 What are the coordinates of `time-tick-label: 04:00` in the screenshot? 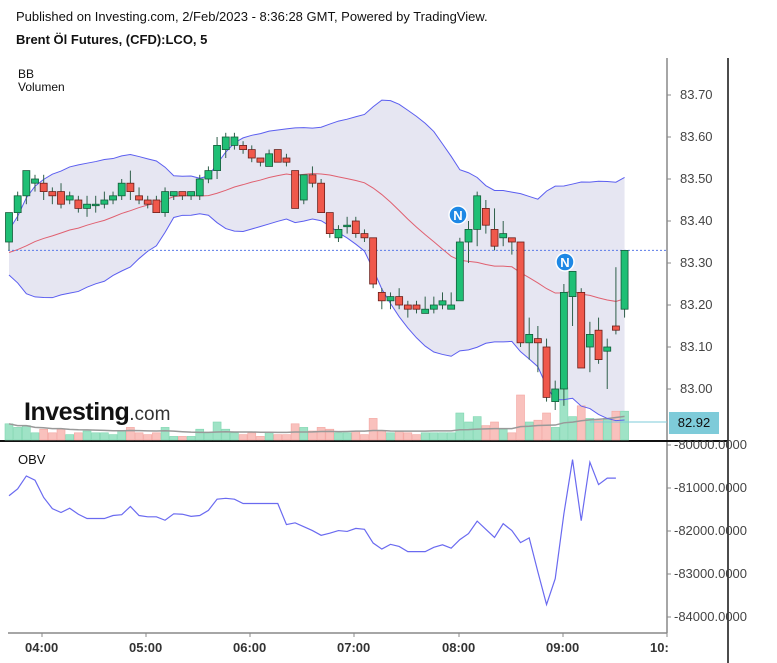 It's located at (42, 647).